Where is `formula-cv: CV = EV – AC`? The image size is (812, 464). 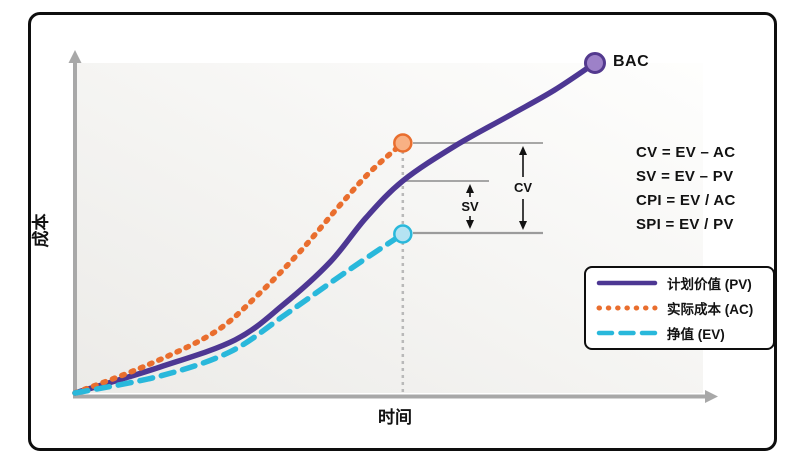
formula-cv: CV = EV – AC is located at coordinates (686, 152).